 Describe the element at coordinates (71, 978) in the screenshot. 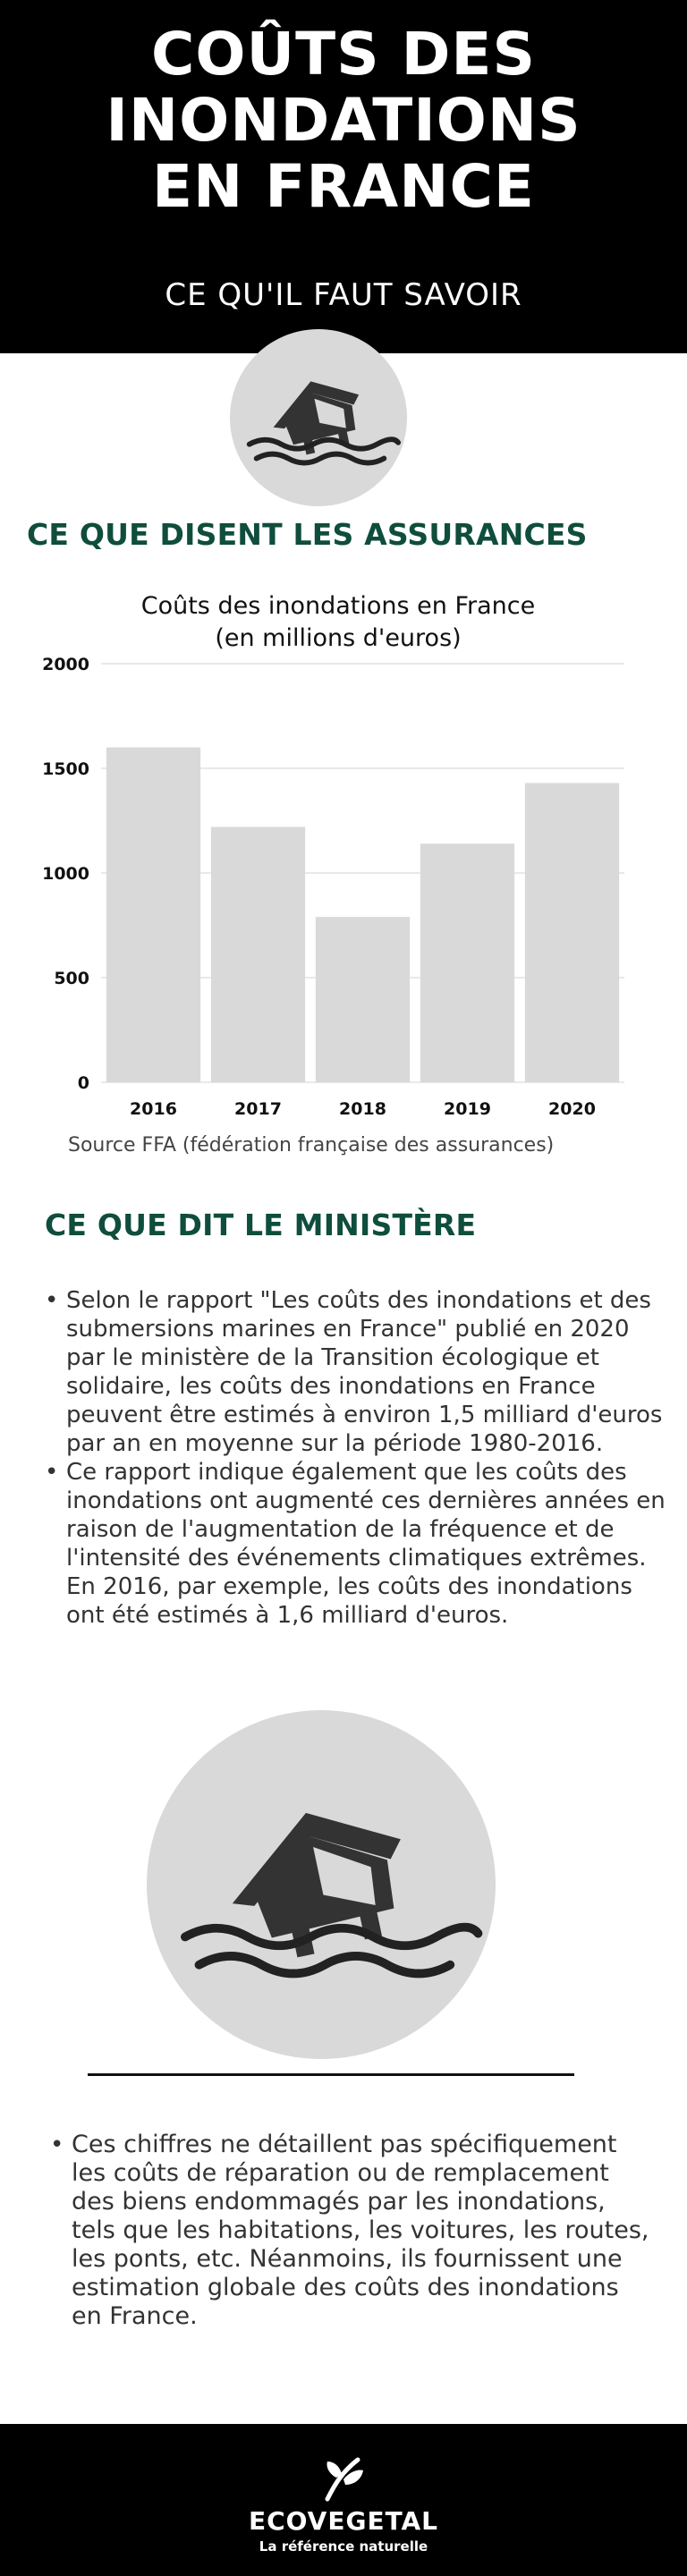

I see `y-tick-label: 500` at that location.